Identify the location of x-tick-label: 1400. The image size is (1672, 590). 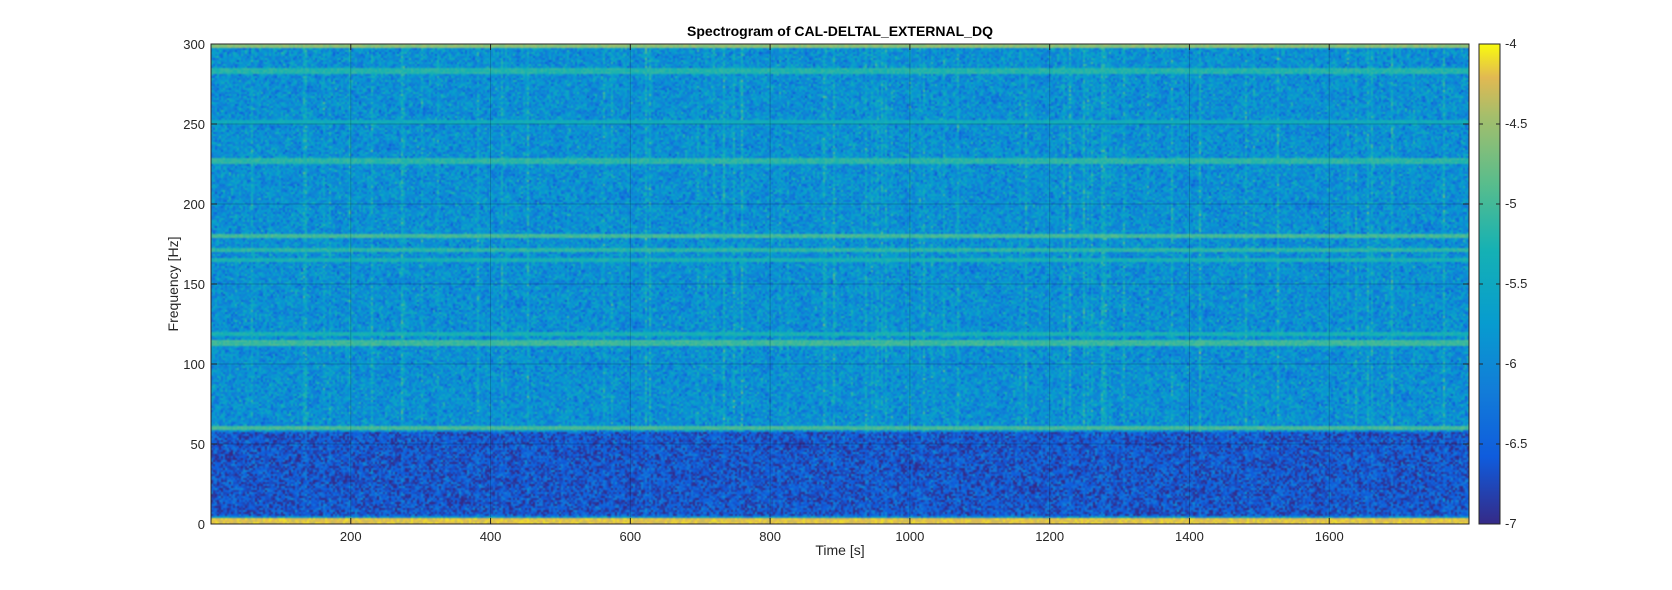
(1189, 536).